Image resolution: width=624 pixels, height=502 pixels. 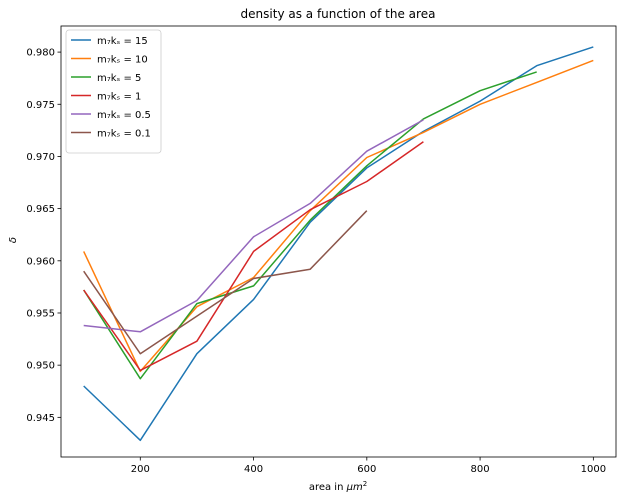 What do you see at coordinates (40, 313) in the screenshot?
I see `y-tick-label-2: 0.955` at bounding box center [40, 313].